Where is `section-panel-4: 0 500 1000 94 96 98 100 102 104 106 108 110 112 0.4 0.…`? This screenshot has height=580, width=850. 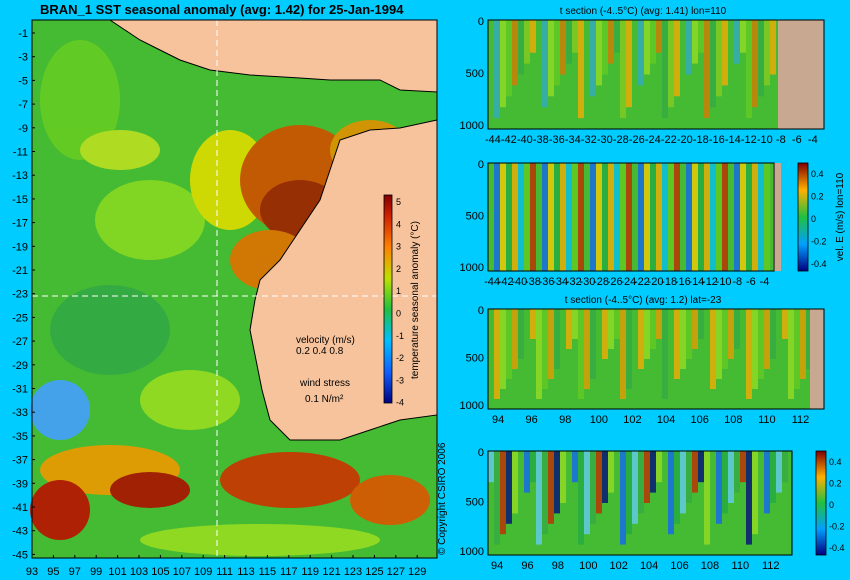 section-panel-4: 0 500 1000 94 96 98 100 102 104 106 108 110 112 0.4 0.… is located at coordinates (652, 509).